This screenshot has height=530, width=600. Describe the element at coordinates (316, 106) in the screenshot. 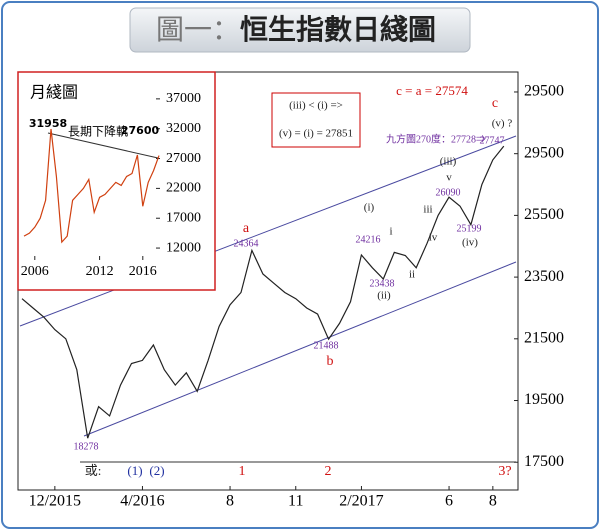

I see `annotation: (iii) < (i) =>` at that location.